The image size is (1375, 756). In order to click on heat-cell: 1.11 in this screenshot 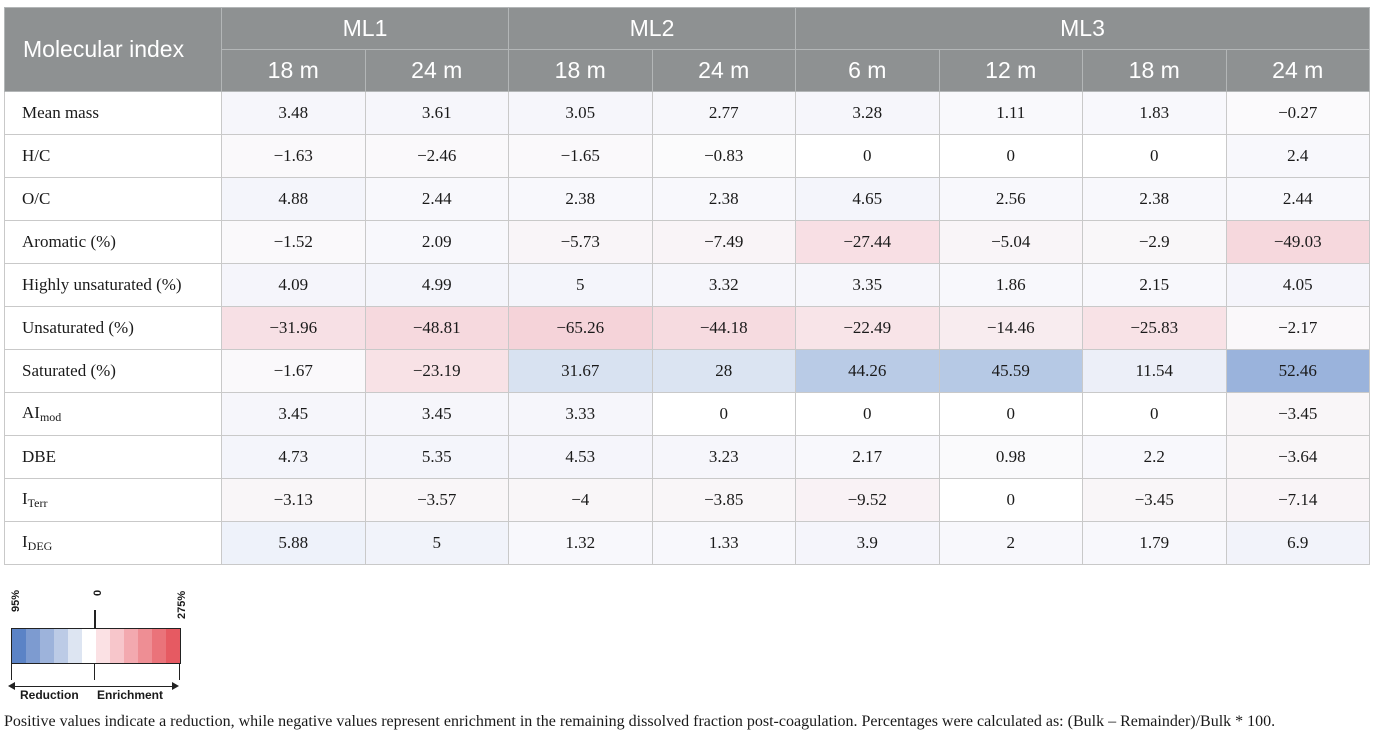, I will do `click(1010, 113)`.